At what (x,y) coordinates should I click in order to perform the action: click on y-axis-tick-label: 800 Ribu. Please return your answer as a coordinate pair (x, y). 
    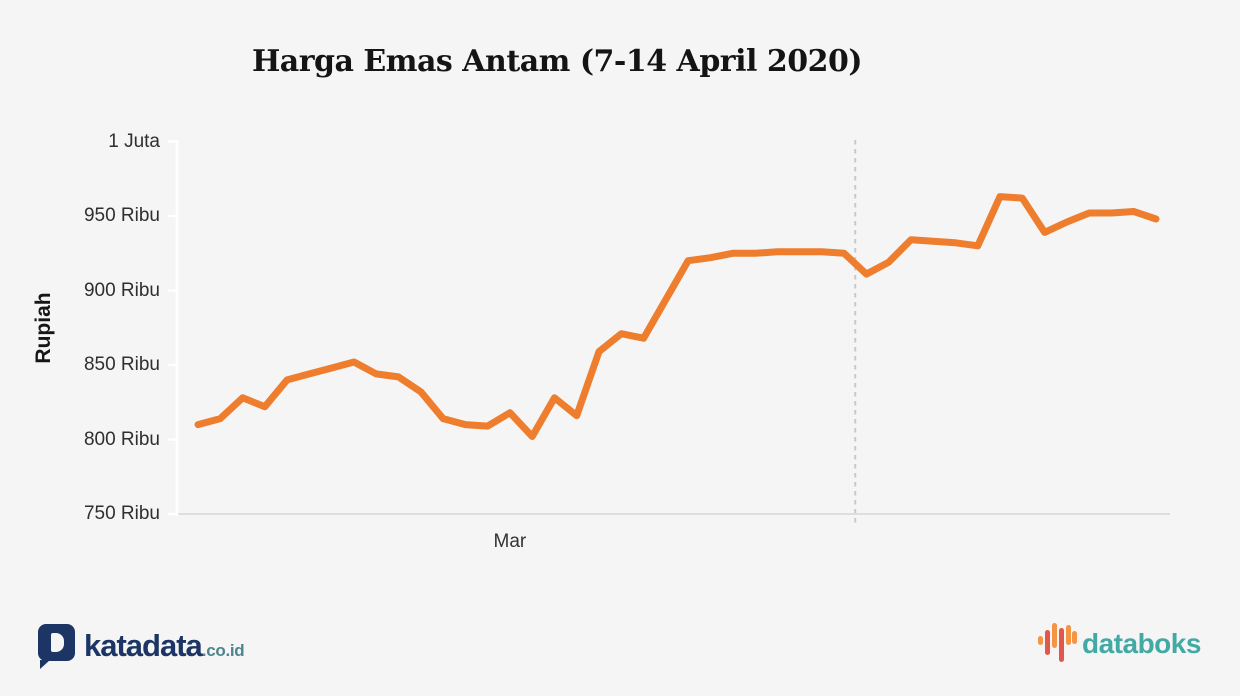
    Looking at the image, I should click on (121, 439).